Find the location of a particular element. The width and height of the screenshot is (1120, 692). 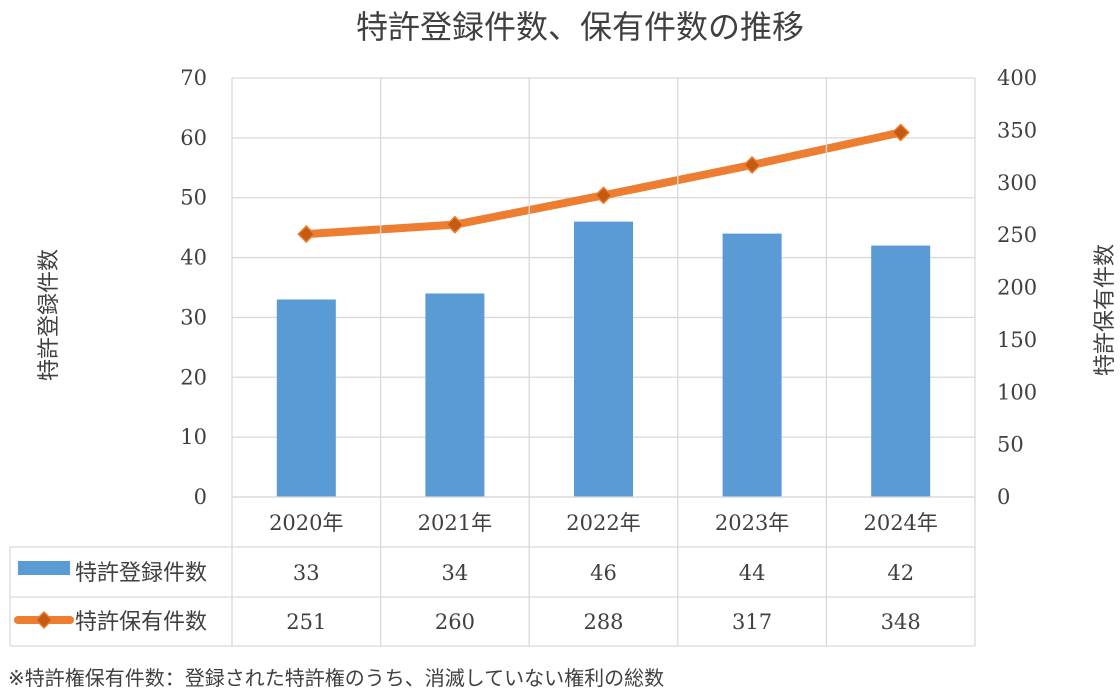

series-line is located at coordinates (603, 183).